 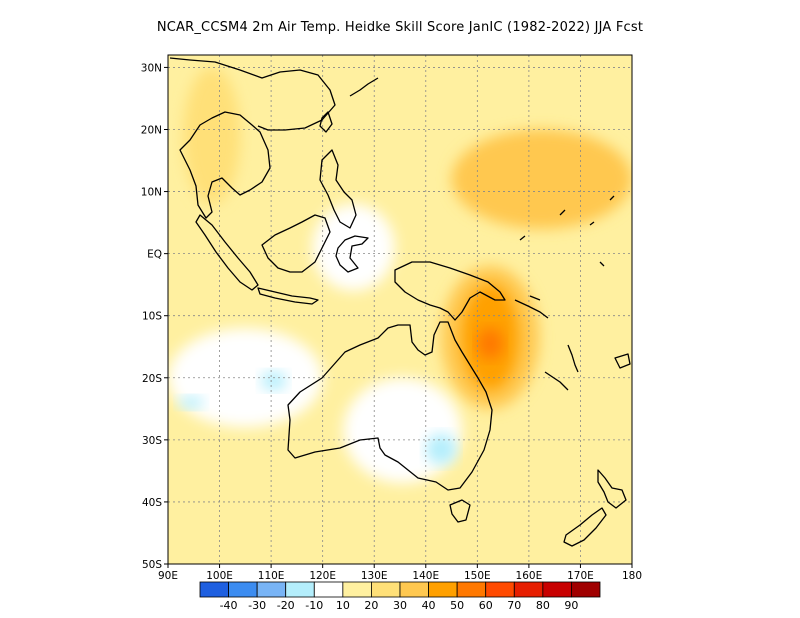 What do you see at coordinates (400, 576) in the screenshot?
I see `longitude-labels: 90E 100E 110E 120E 130E 140E 150E 160E 170E 180` at bounding box center [400, 576].